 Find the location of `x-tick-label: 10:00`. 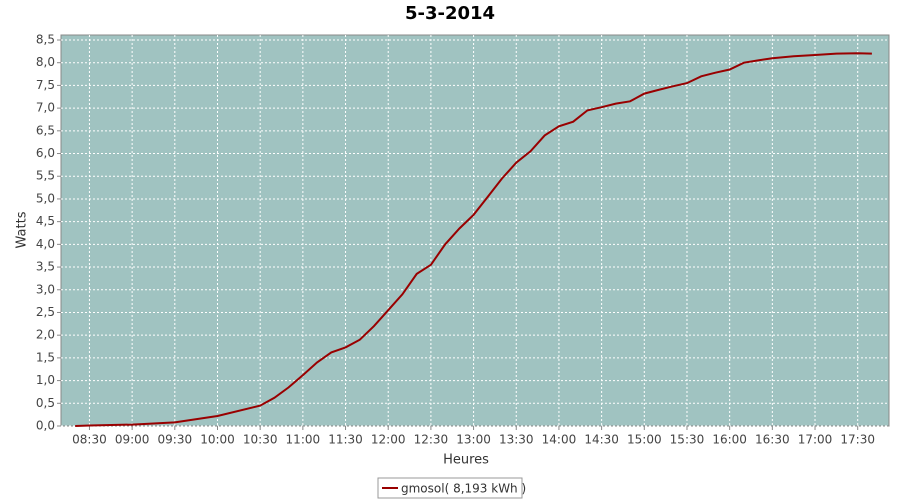

x-tick-label: 10:00 is located at coordinates (217, 440).